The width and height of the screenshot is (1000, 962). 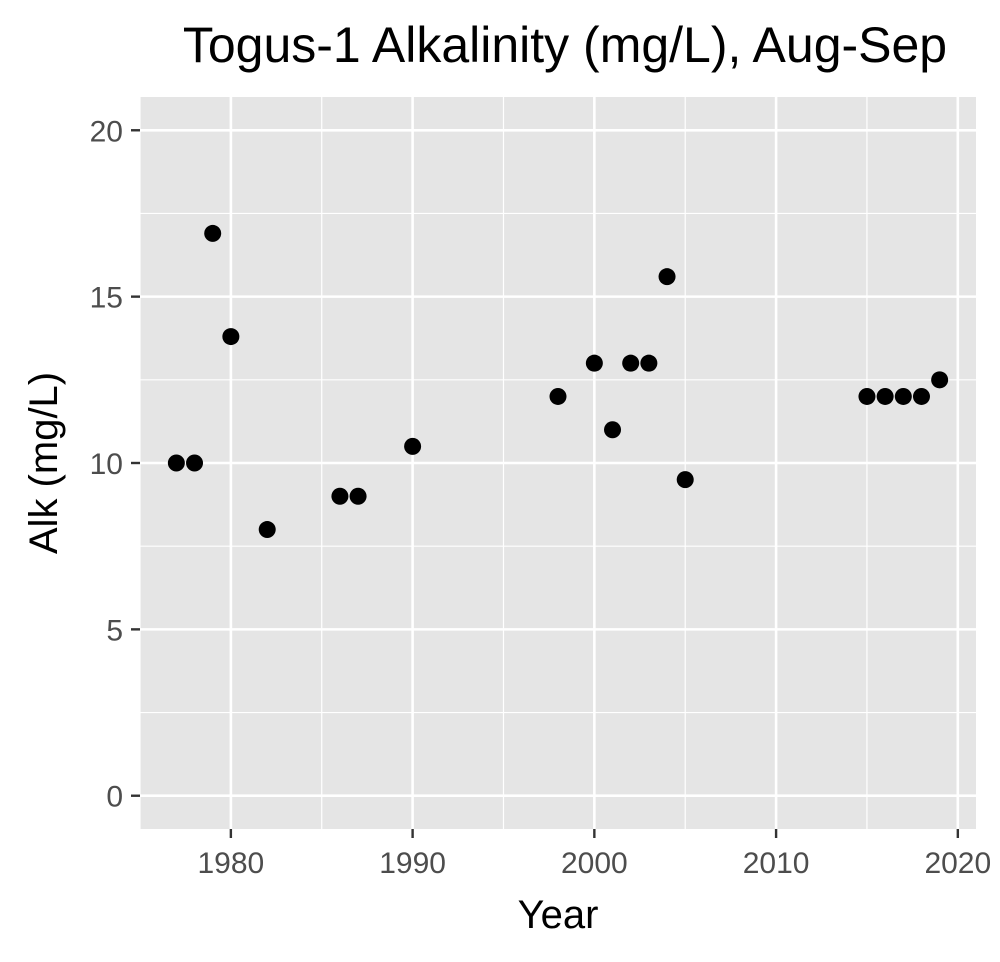 What do you see at coordinates (558, 915) in the screenshot?
I see `x-axis-title: Year` at bounding box center [558, 915].